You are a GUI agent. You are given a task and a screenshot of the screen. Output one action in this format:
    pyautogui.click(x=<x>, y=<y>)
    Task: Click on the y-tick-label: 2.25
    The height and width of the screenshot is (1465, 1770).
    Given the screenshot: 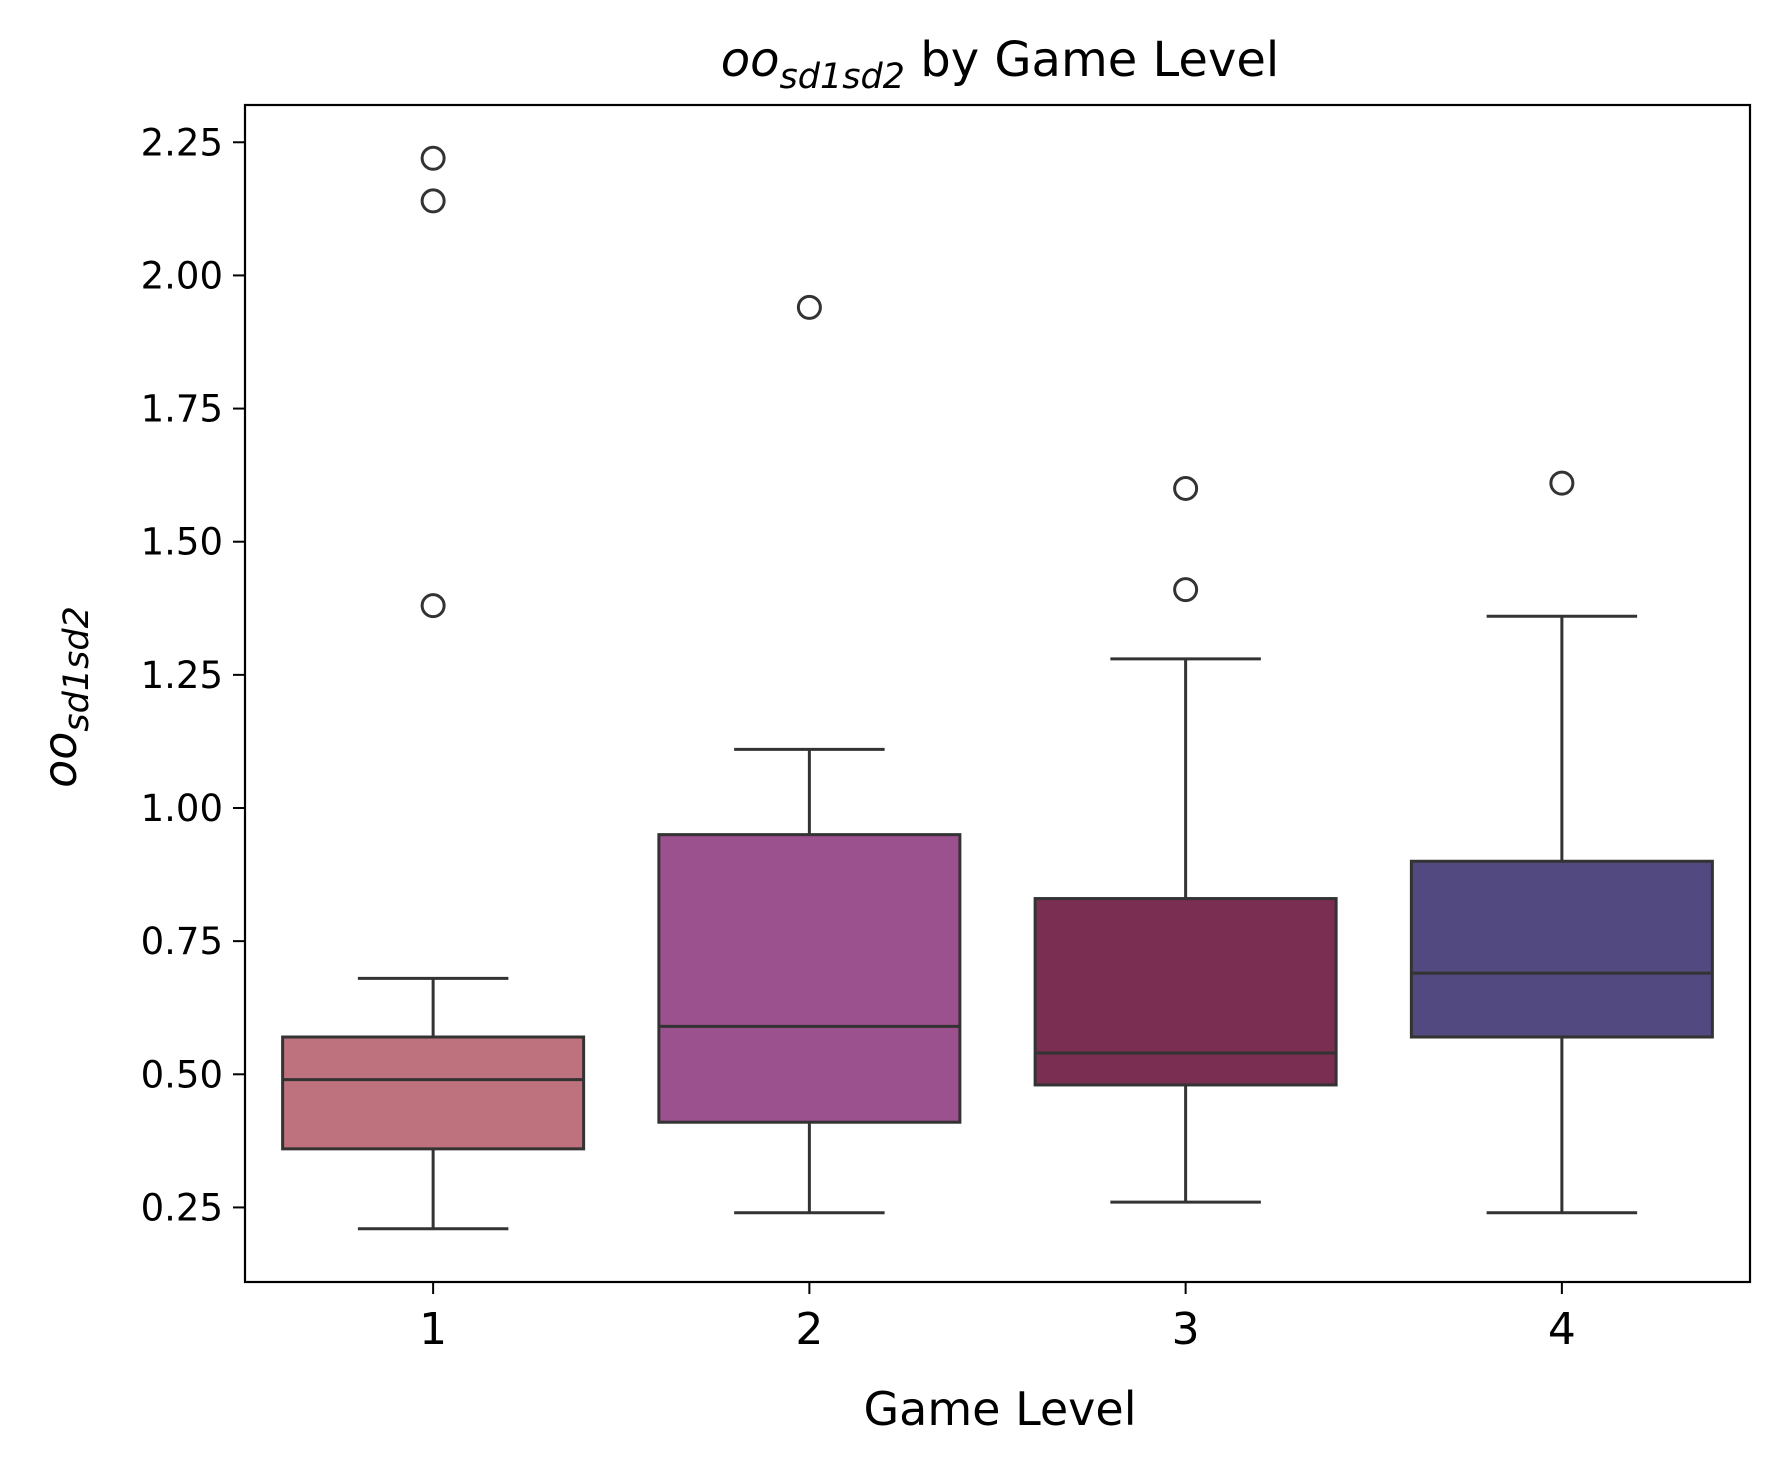 What is the action you would take?
    pyautogui.click(x=182, y=142)
    